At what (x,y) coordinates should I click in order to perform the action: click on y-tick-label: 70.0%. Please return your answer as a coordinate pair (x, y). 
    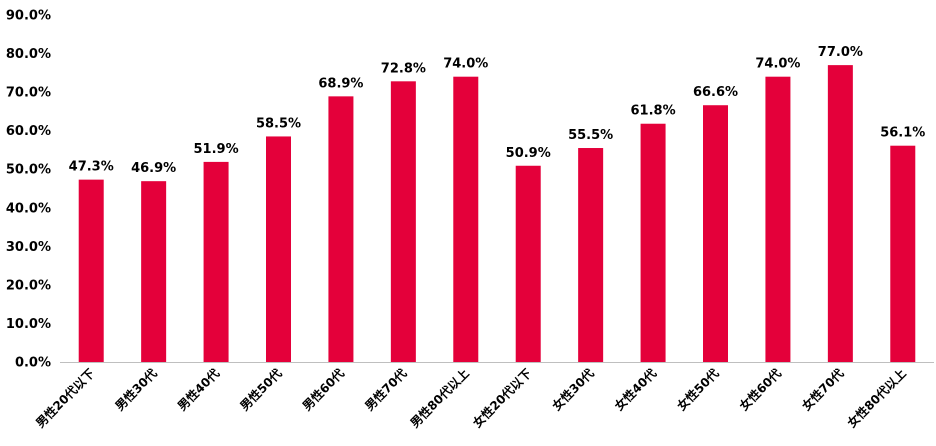
    Looking at the image, I should click on (28, 93).